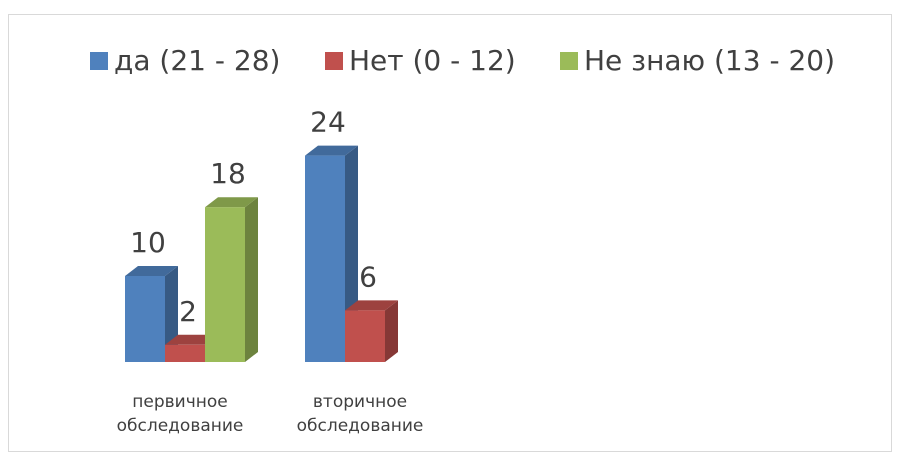 Image resolution: width=901 pixels, height=458 pixels. I want to click on data-label: 18, so click(228, 173).